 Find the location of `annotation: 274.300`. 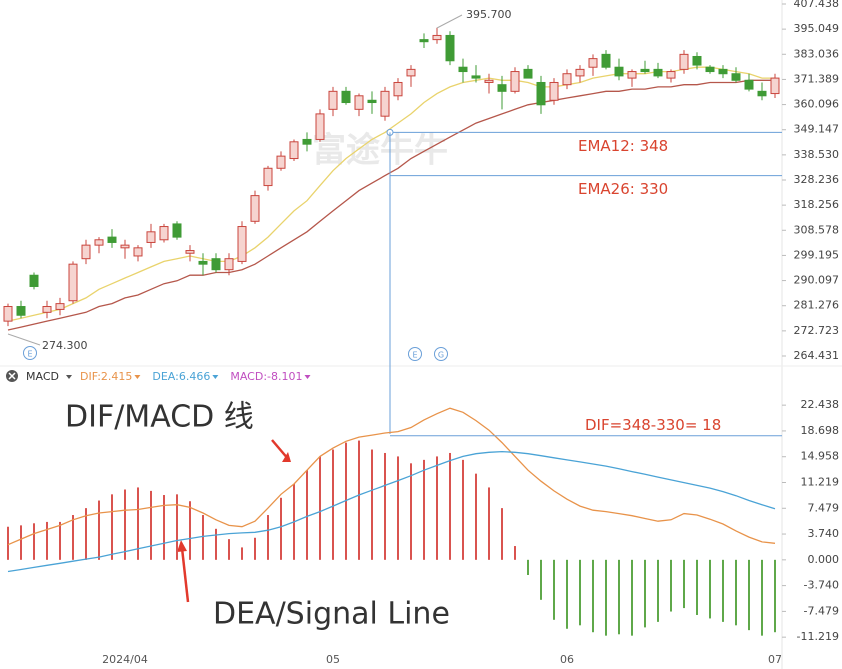

annotation: 274.300 is located at coordinates (65, 345).